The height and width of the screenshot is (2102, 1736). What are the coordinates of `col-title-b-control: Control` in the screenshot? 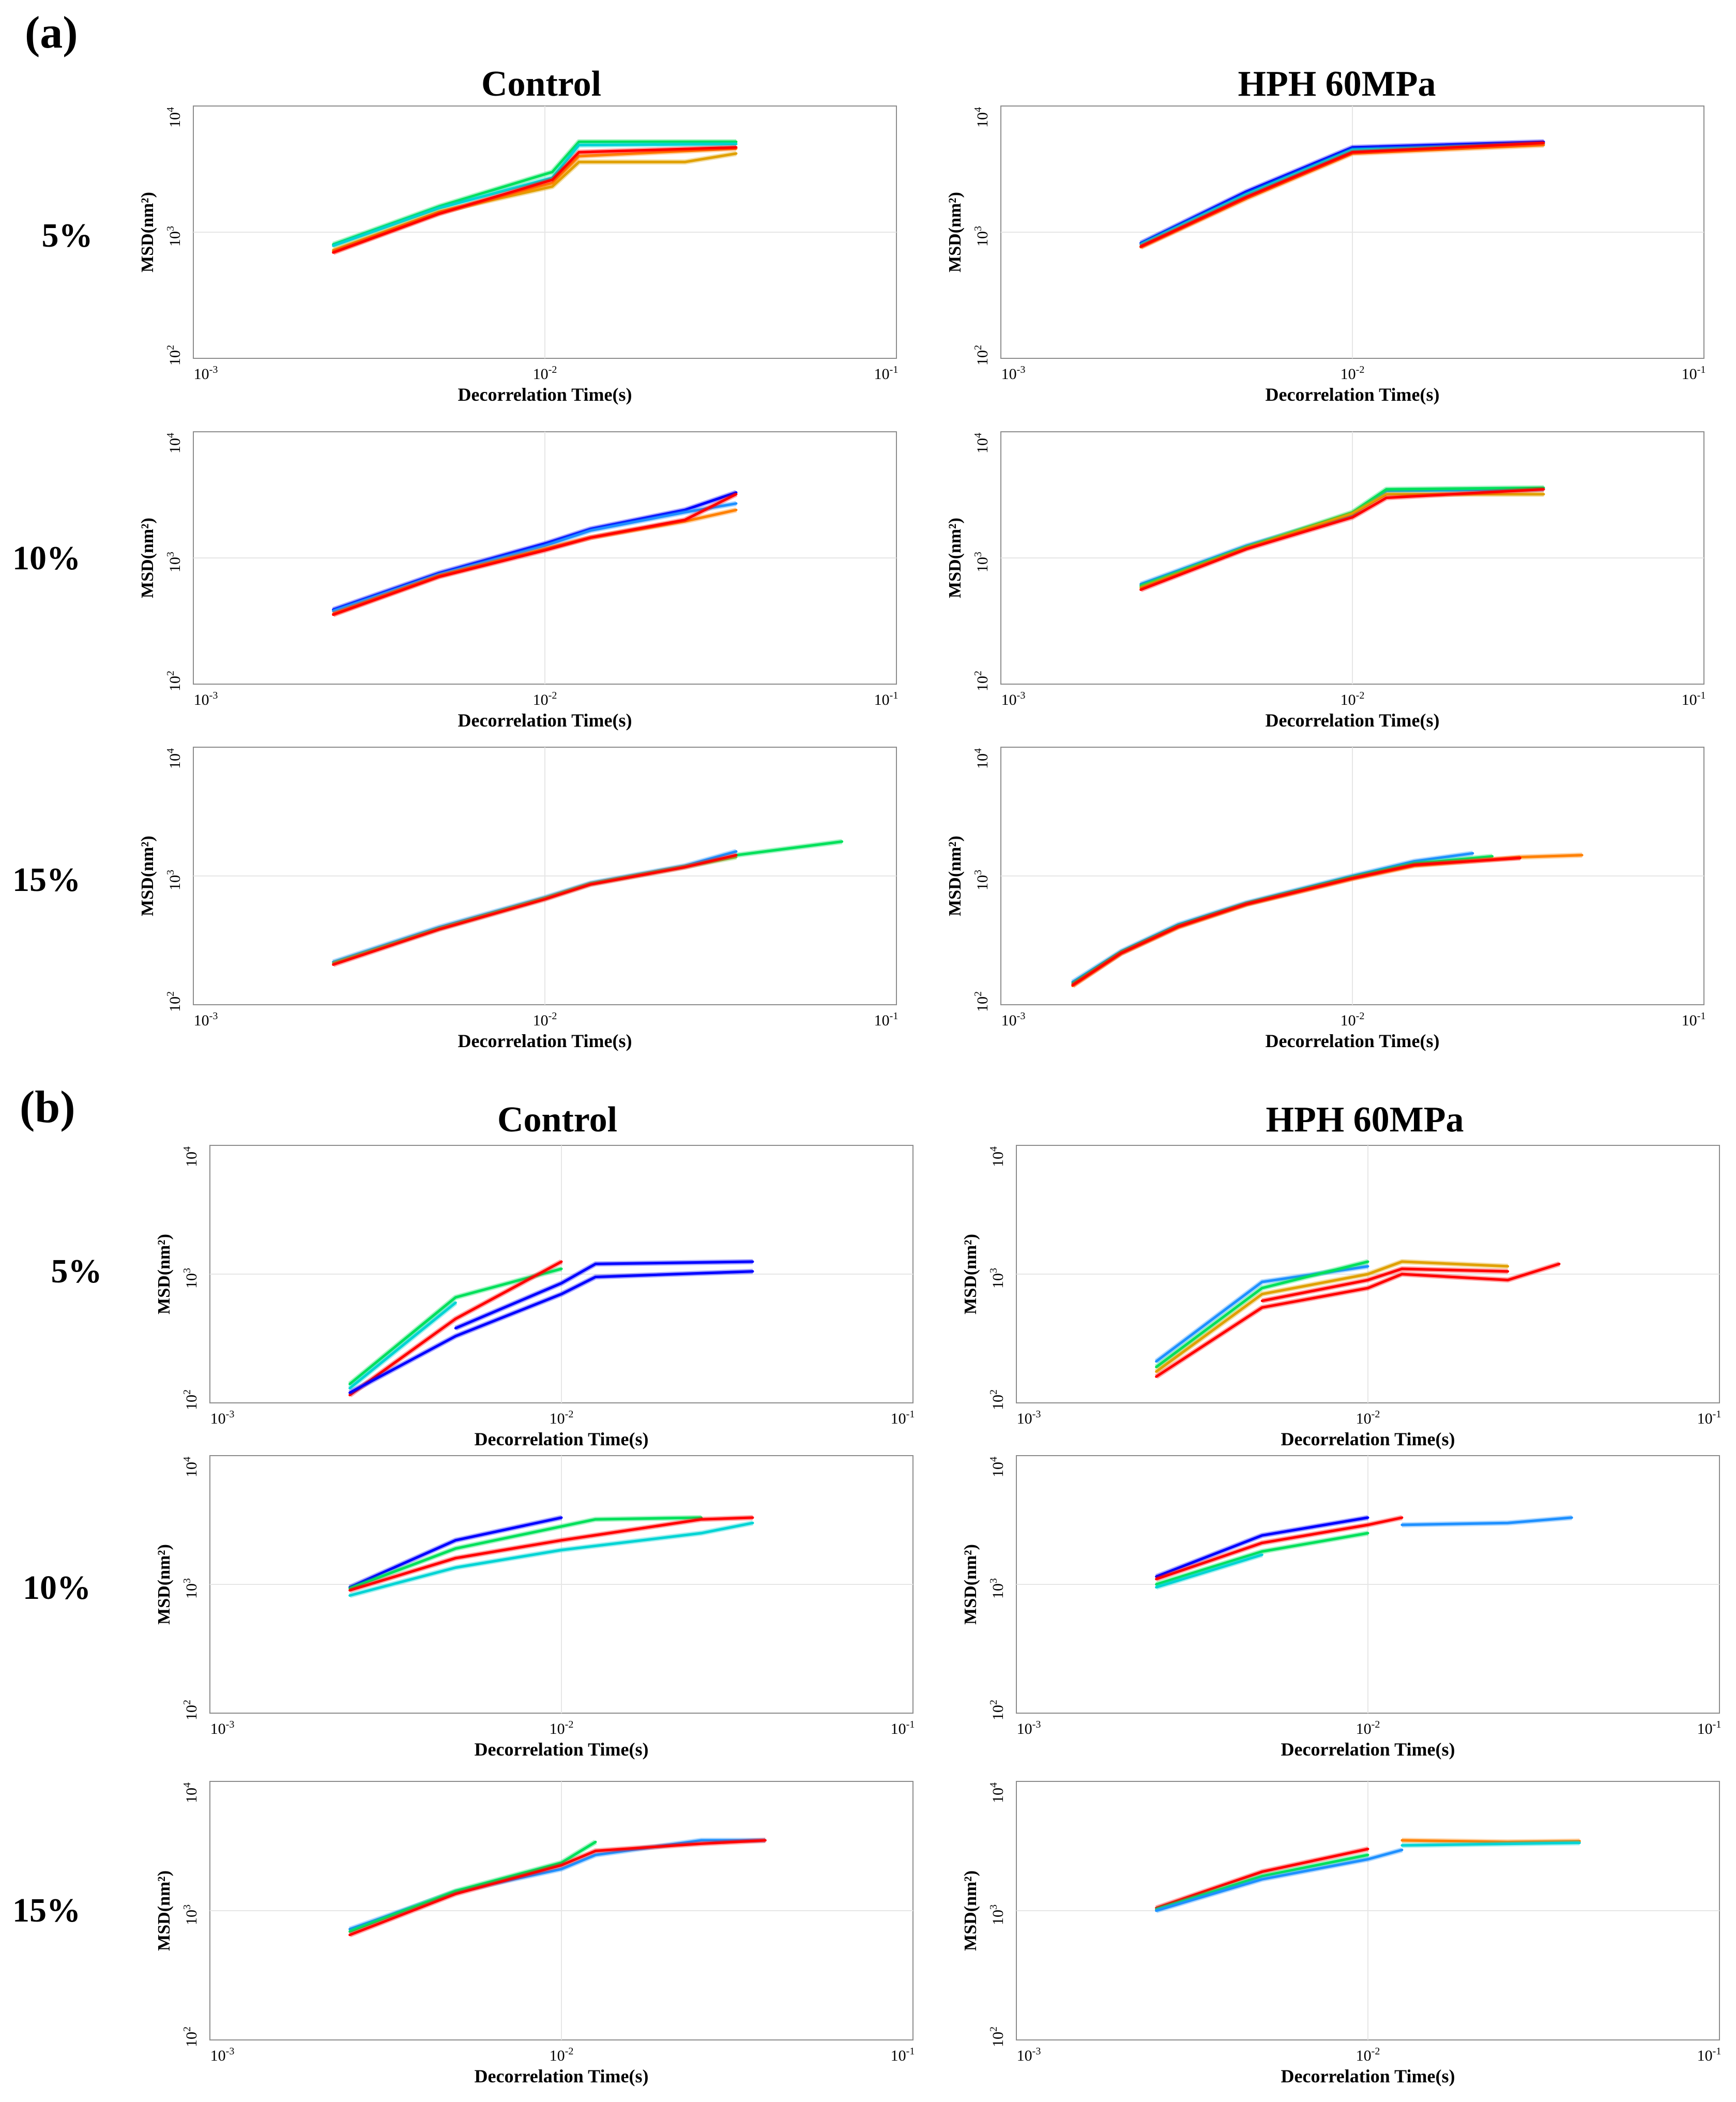 It's located at (557, 1120).